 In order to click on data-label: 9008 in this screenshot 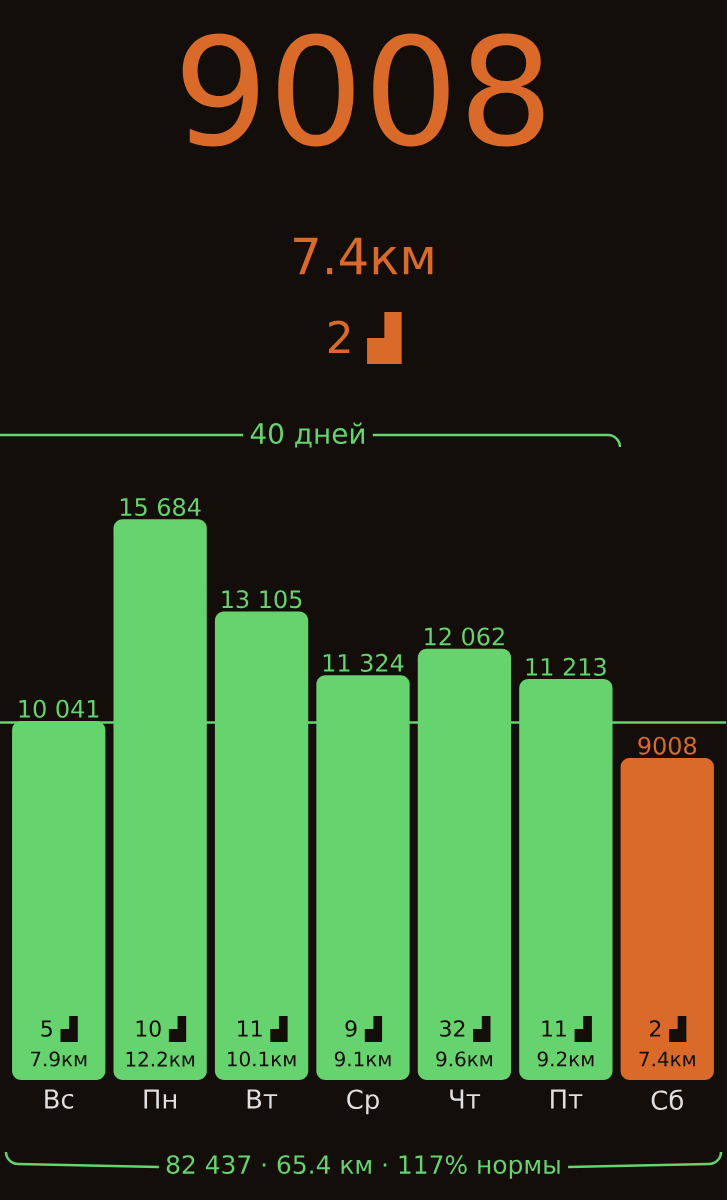, I will do `click(667, 745)`.